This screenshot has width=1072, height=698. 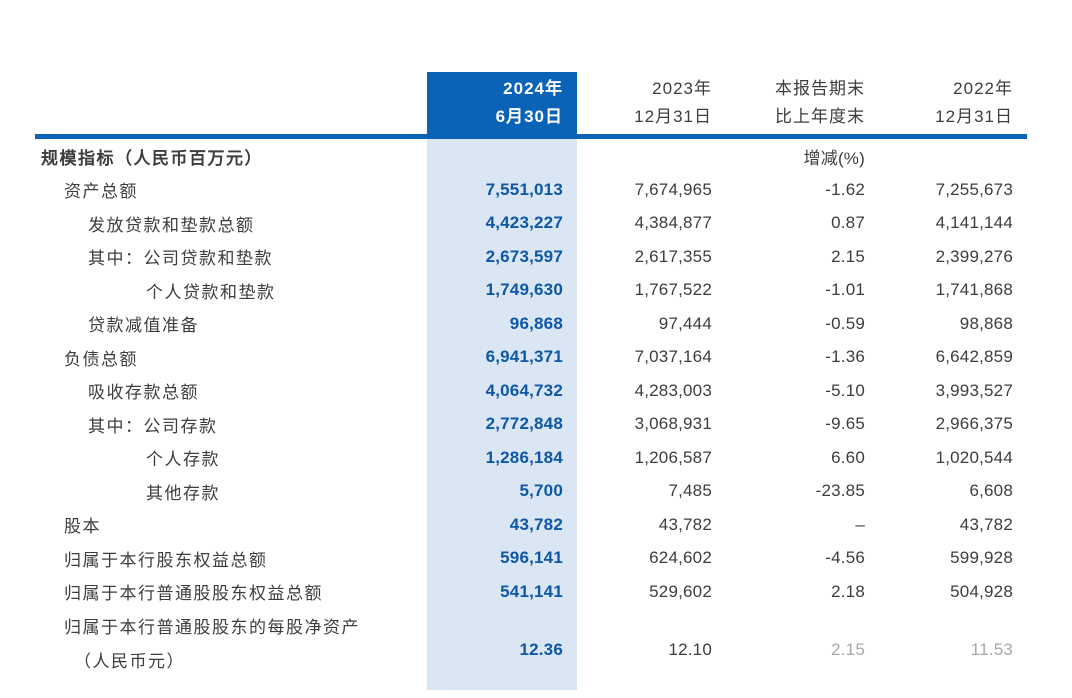 I want to click on row-label: 归属于本行普通股股东权益总额, so click(x=193, y=594).